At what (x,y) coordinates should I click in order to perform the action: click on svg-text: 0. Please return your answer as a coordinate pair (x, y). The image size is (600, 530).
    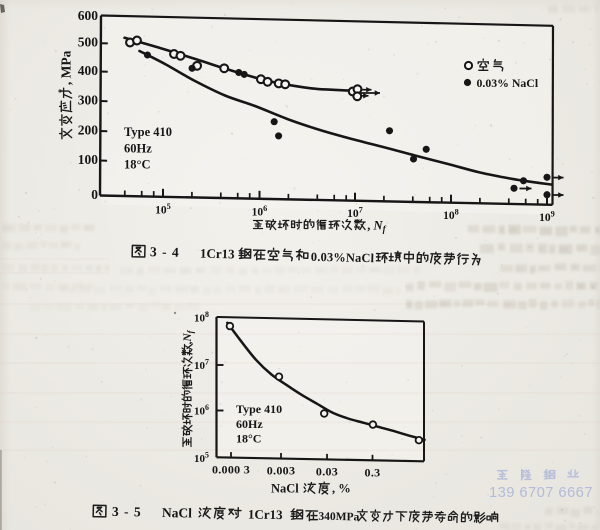
    Looking at the image, I should click on (94, 194).